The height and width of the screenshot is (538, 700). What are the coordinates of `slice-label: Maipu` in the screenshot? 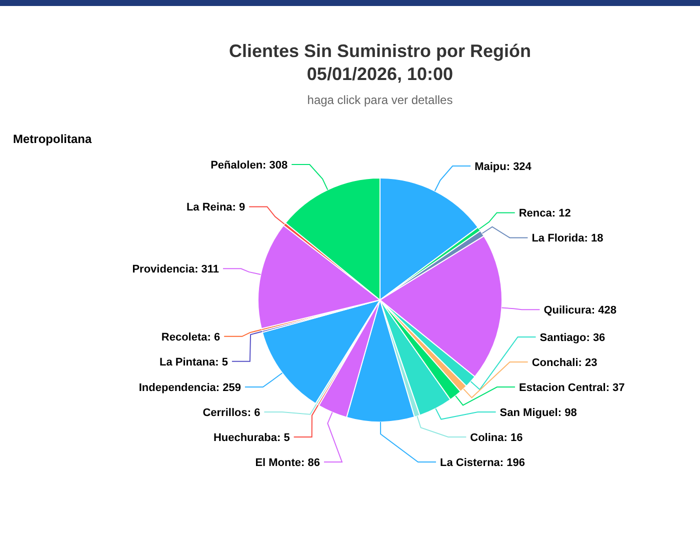 It's located at (490, 167).